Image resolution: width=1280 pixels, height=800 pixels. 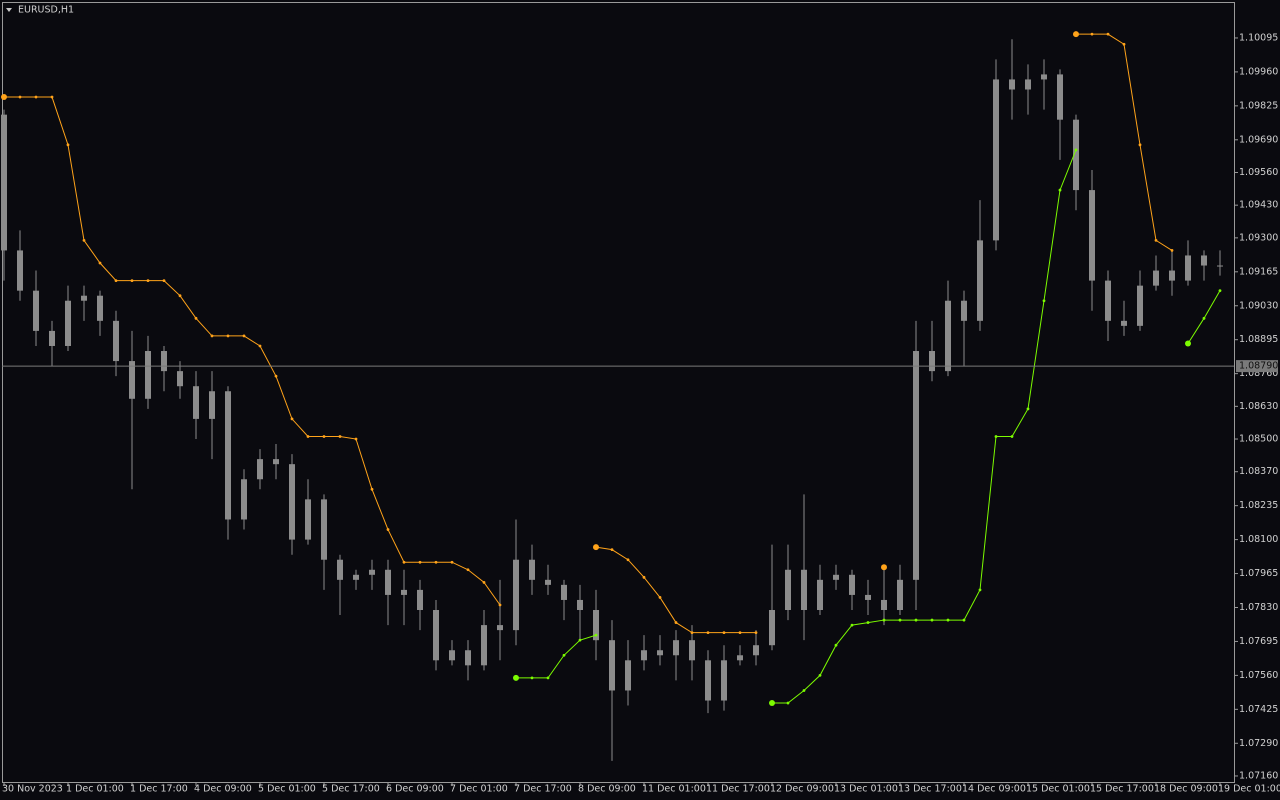 I want to click on y-tick-label: 1.09690, so click(x=1258, y=139).